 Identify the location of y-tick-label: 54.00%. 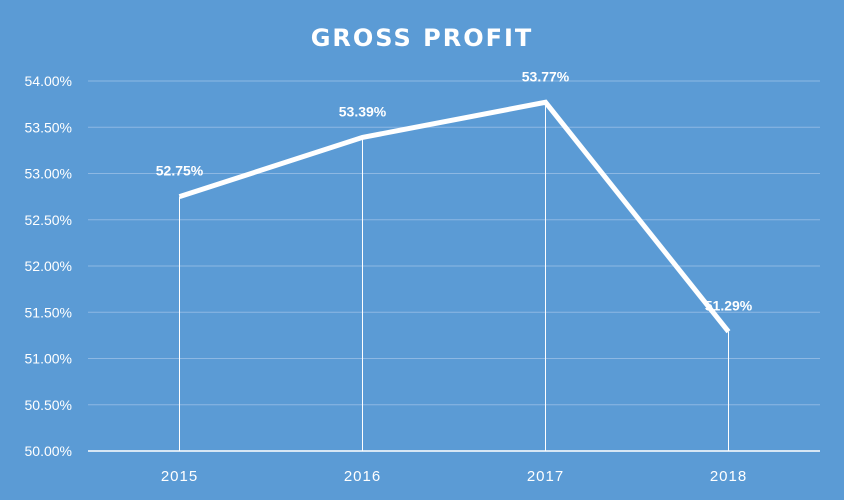
(48, 81).